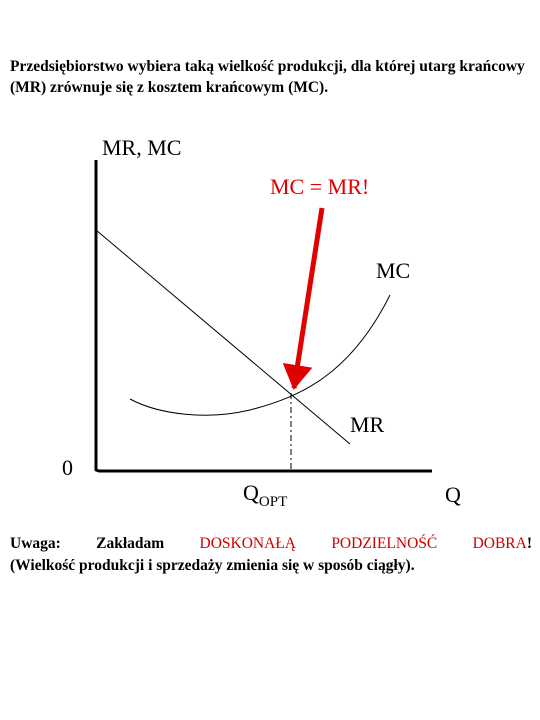 The width and height of the screenshot is (540, 720). Describe the element at coordinates (453, 494) in the screenshot. I see `x-axis-label: Q` at that location.